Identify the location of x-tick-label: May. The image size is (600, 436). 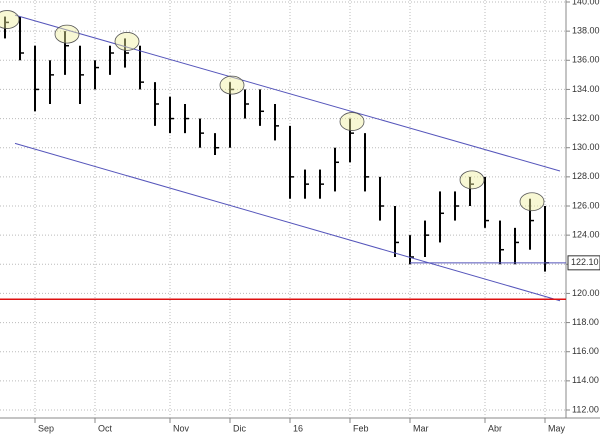
(557, 428).